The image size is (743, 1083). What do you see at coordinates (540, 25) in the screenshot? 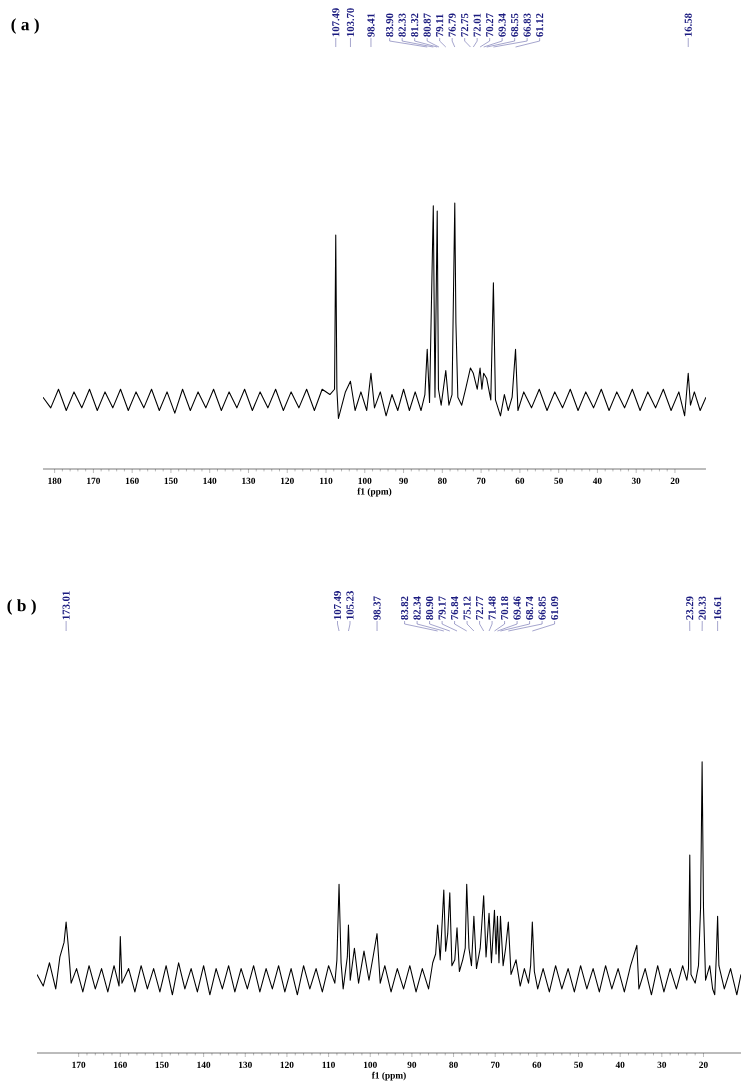
I see `annotation: 61.12` at bounding box center [540, 25].